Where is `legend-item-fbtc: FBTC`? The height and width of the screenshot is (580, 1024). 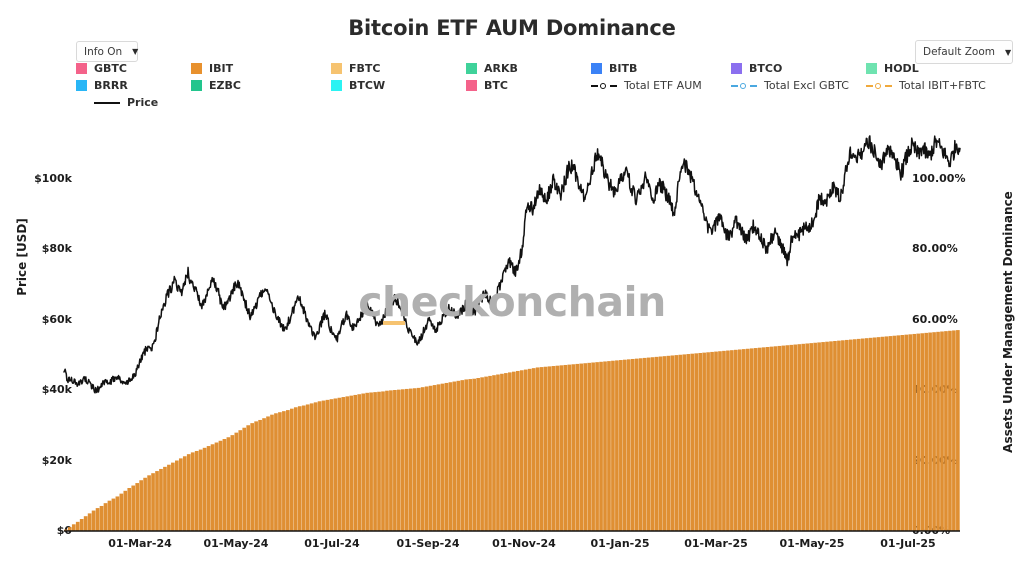
legend-item-fbtc: FBTC is located at coordinates (355, 68).